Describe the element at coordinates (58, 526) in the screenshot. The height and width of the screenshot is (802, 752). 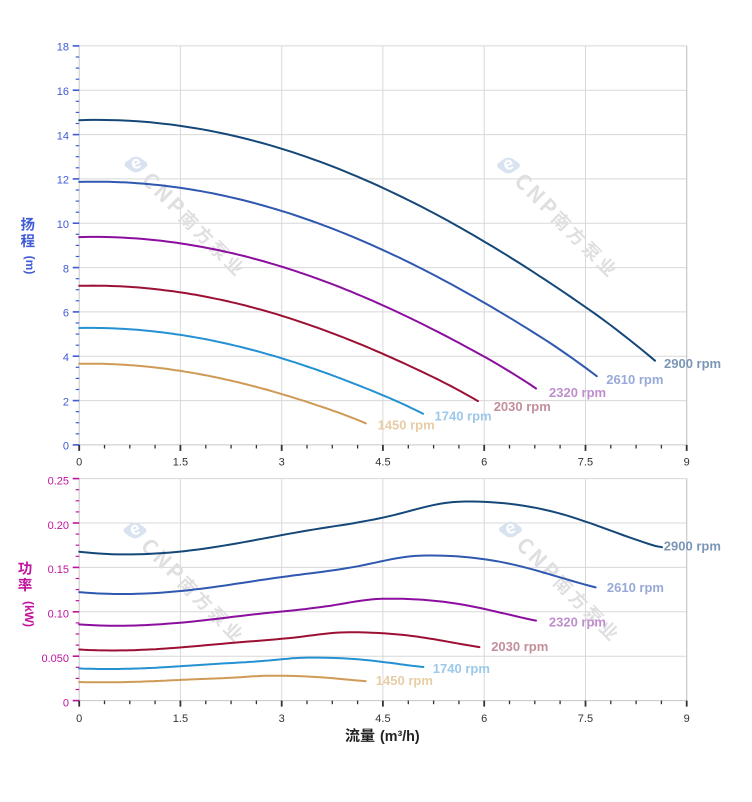
I see `svg-text: 0.20` at that location.